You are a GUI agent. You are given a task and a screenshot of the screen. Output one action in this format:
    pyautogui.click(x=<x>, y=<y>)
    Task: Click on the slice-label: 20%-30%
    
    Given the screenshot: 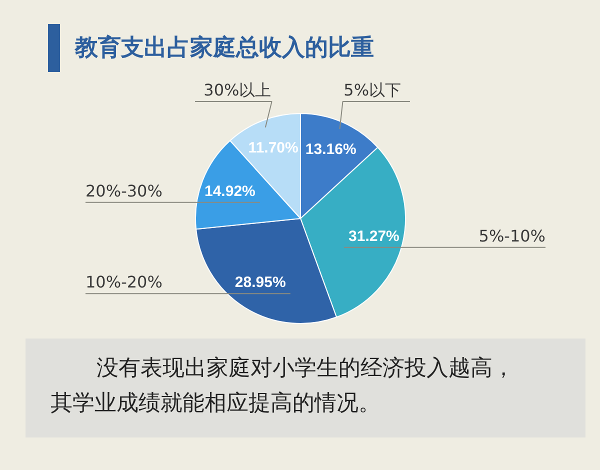 What is the action you would take?
    pyautogui.click(x=124, y=190)
    